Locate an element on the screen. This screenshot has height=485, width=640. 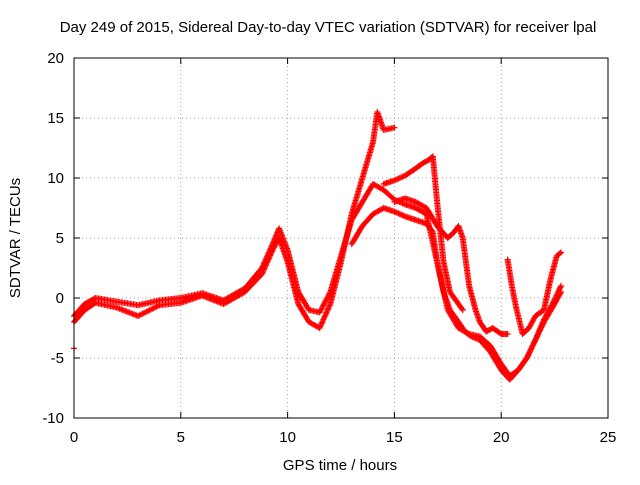
x-tick-label: 0 is located at coordinates (74, 437).